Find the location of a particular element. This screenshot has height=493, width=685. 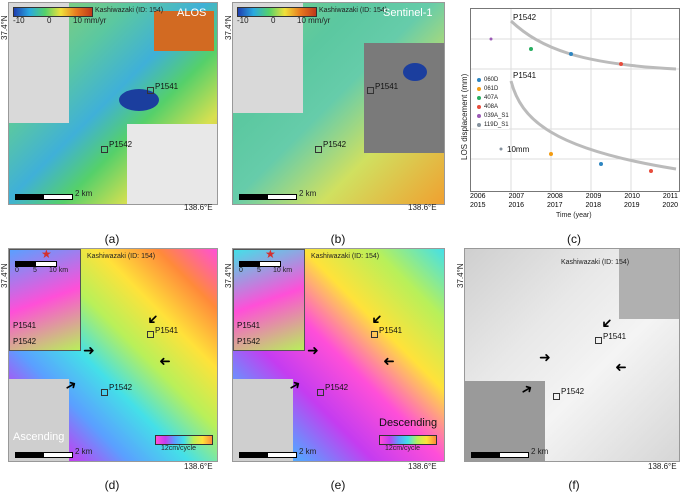

uplift-area is located at coordinates (184, 31).